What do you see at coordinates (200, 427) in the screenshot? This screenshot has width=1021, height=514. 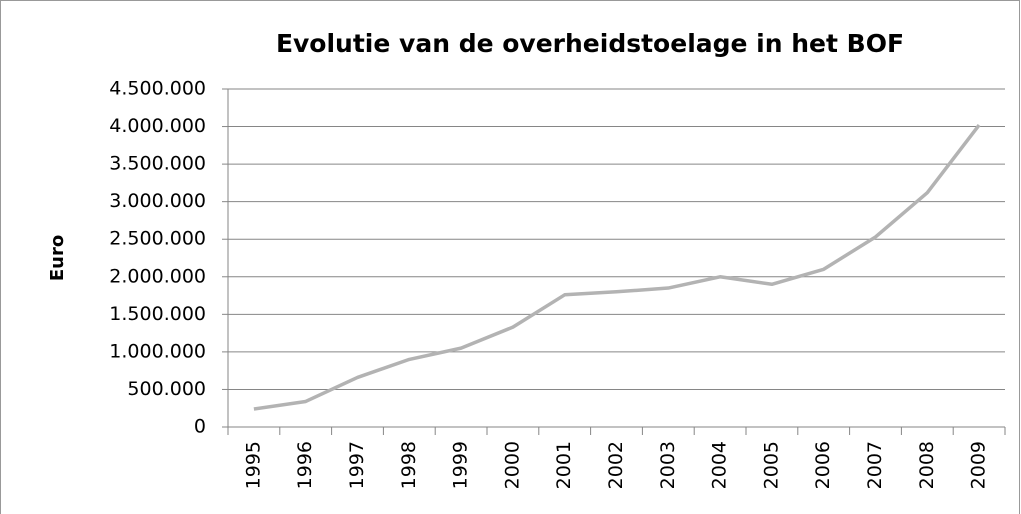 I see `y-tick-label: 0` at bounding box center [200, 427].